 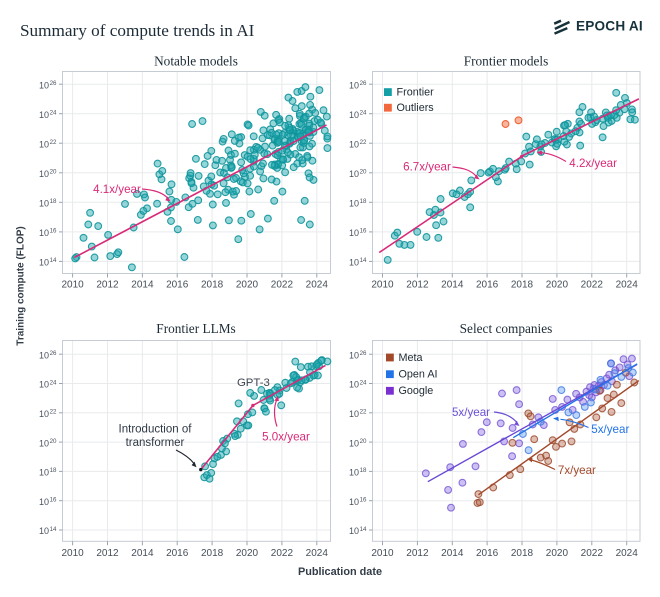 What do you see at coordinates (411, 358) in the screenshot?
I see `svg-text: Meta` at bounding box center [411, 358].